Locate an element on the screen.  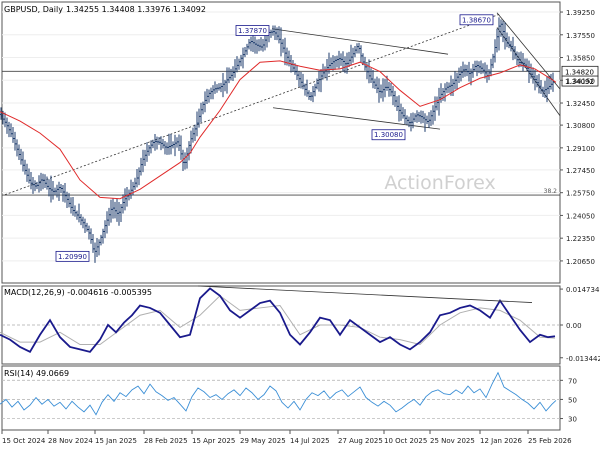
date-tick-label: 15 Oct 2024 is located at coordinates (24, 441).